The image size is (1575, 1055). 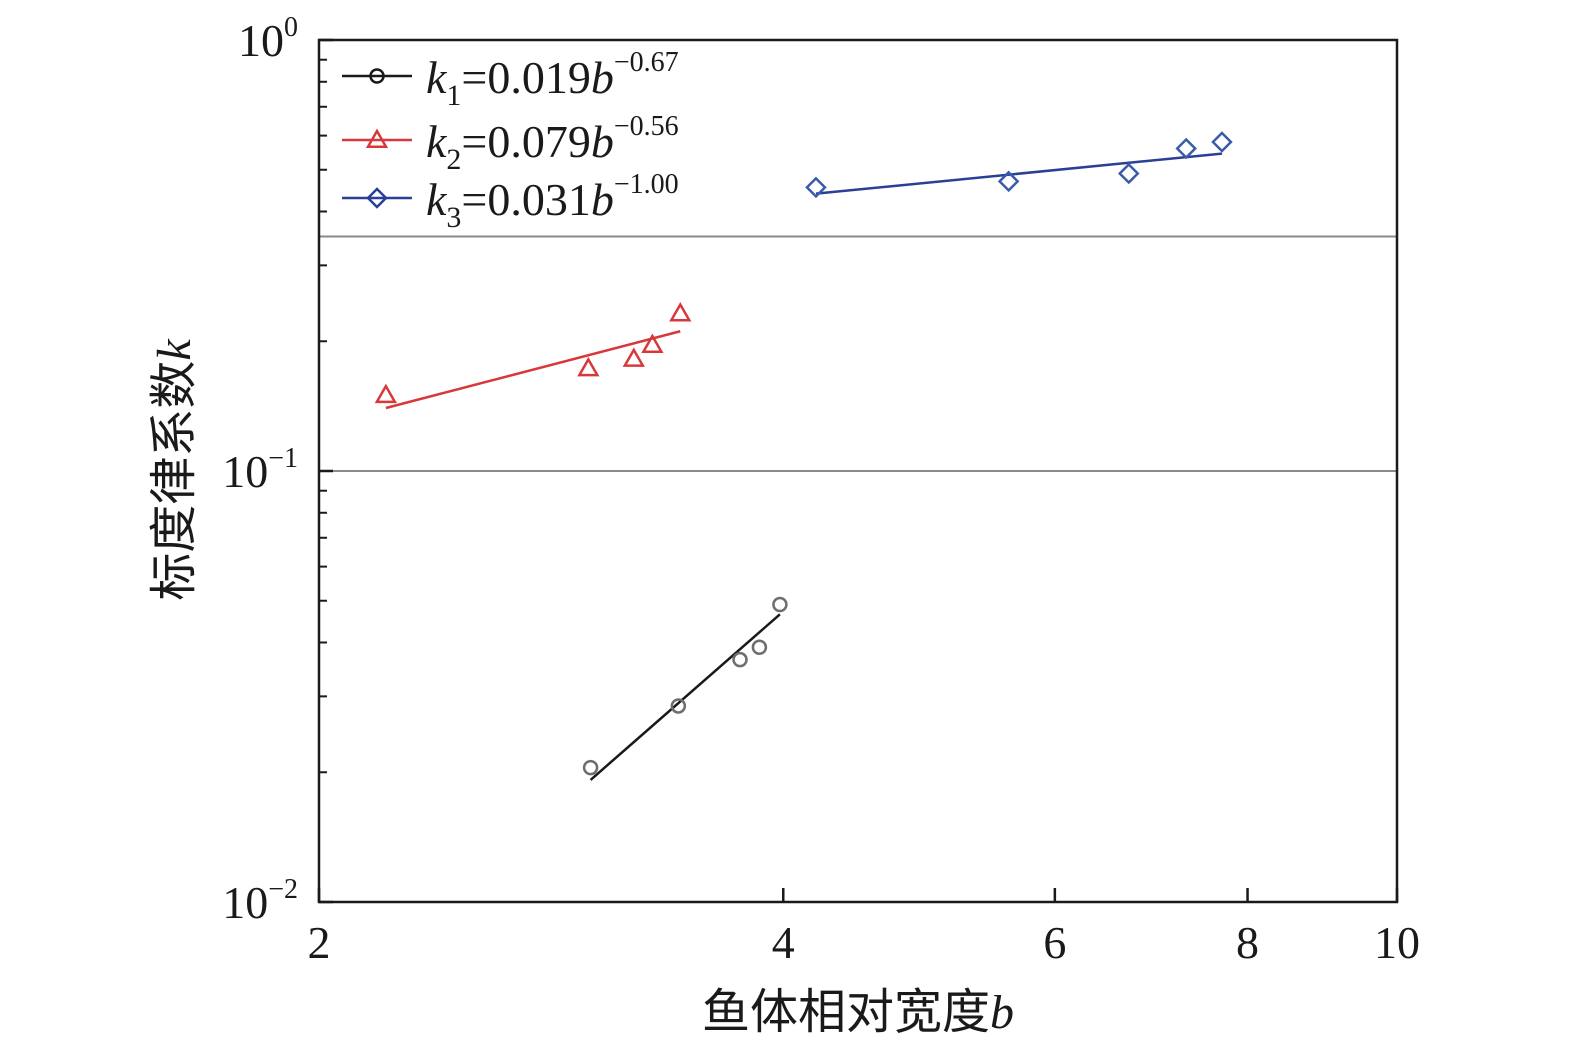 I want to click on y-tick-label: 10⁻², so click(x=260, y=901).